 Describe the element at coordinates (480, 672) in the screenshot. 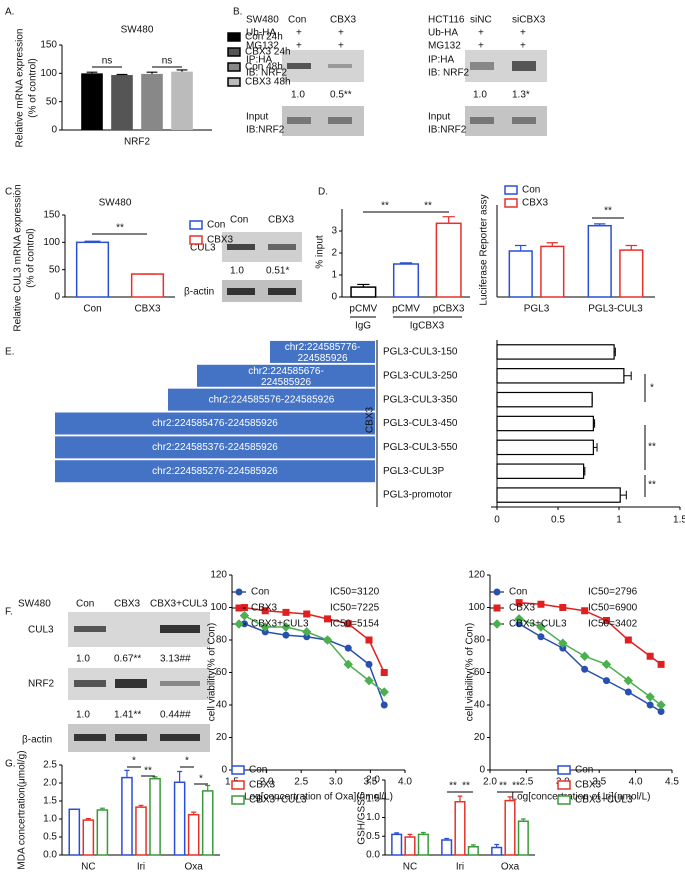

I see `y-tick-label: 60` at that location.